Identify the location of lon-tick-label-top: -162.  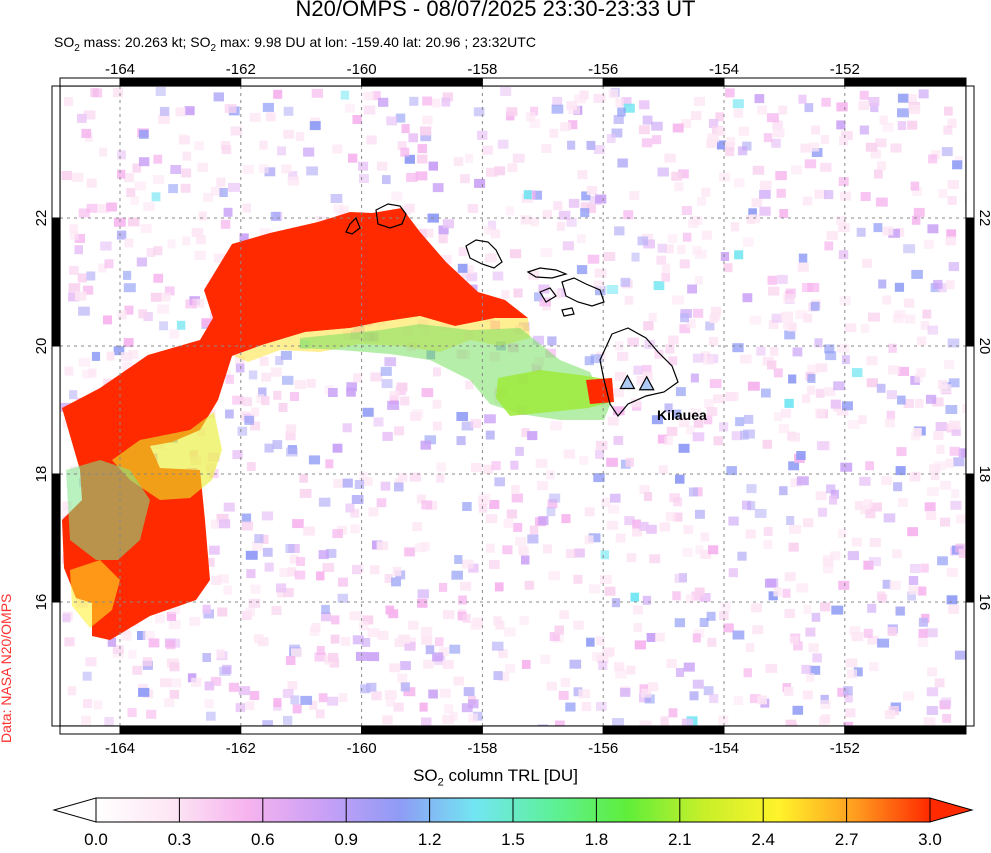
(241, 69).